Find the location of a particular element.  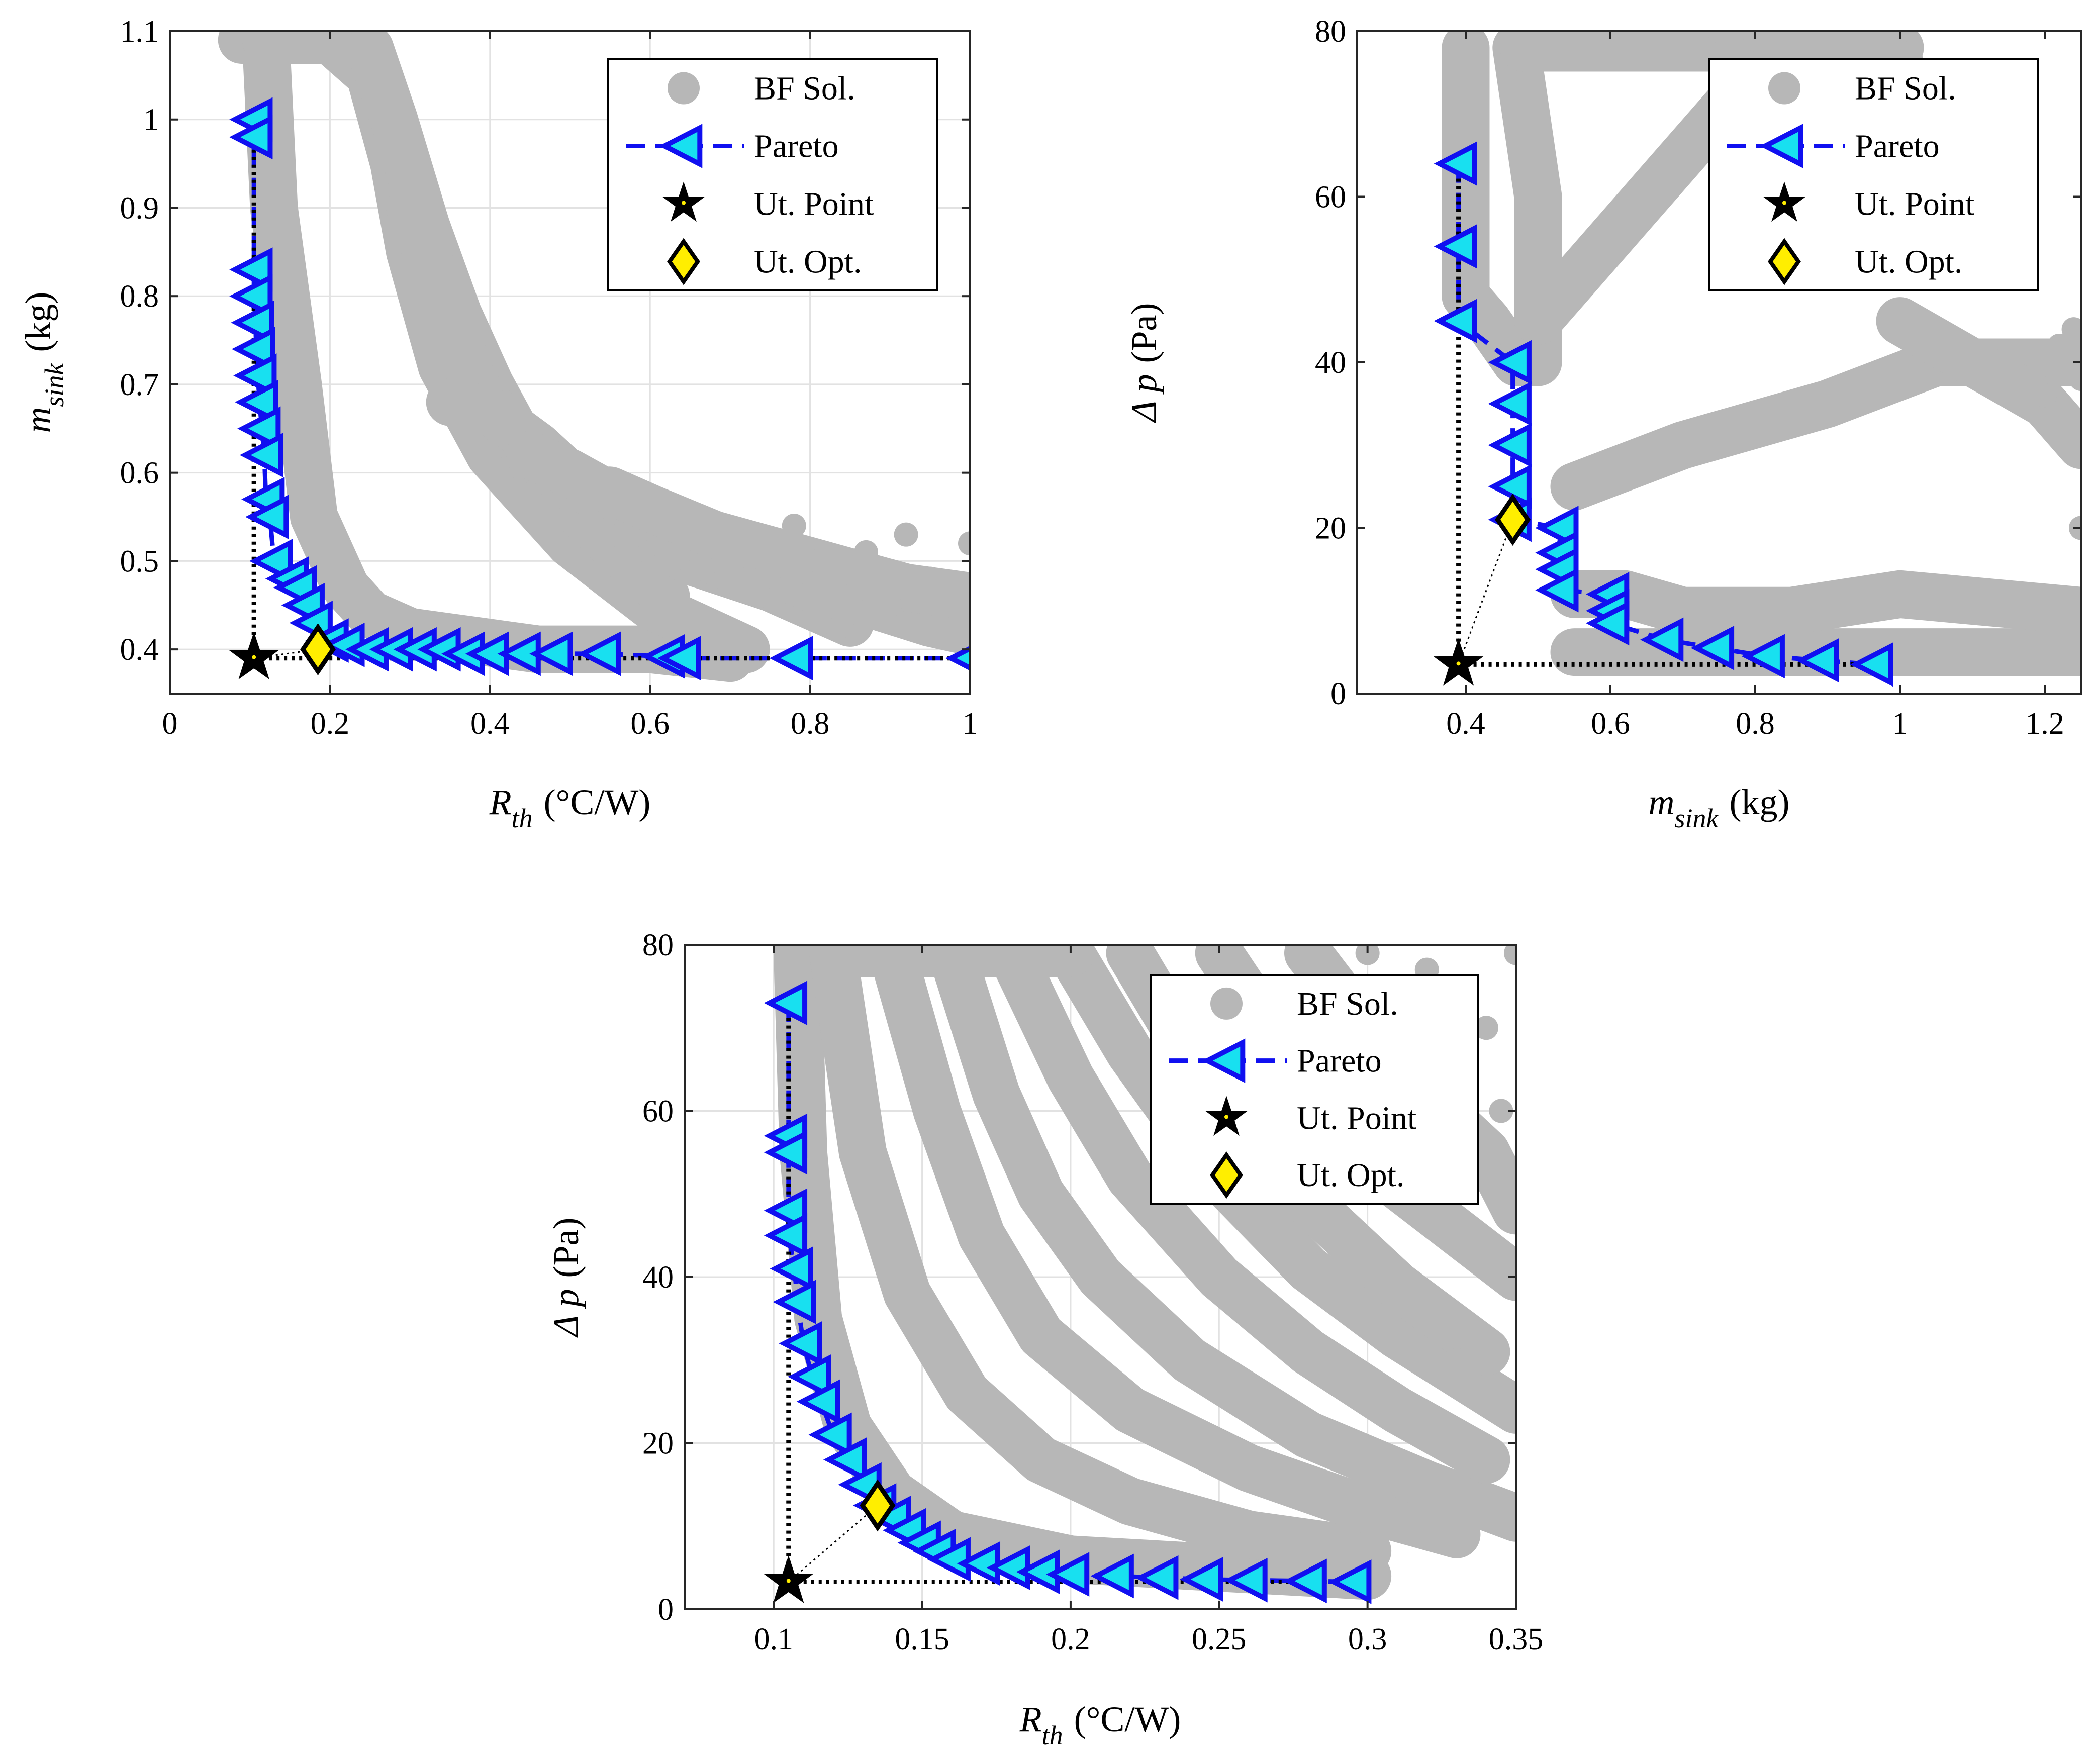

x-axis-label: msink (kg) is located at coordinates (1719, 807).